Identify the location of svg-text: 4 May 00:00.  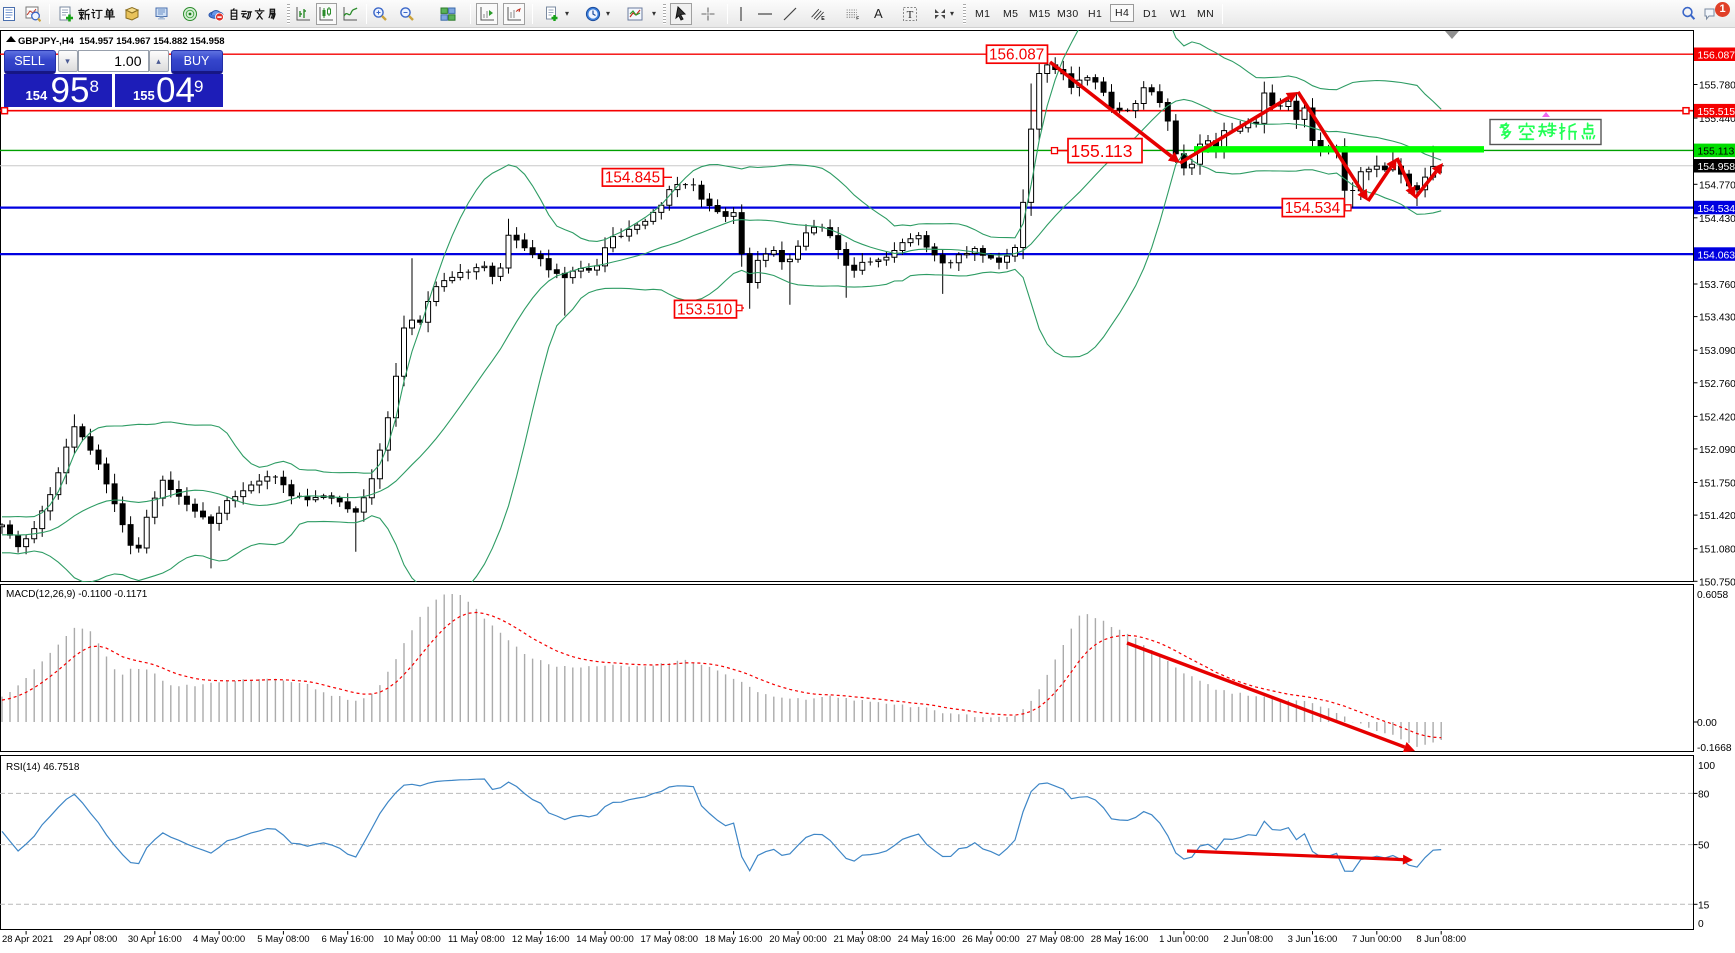
(219, 939).